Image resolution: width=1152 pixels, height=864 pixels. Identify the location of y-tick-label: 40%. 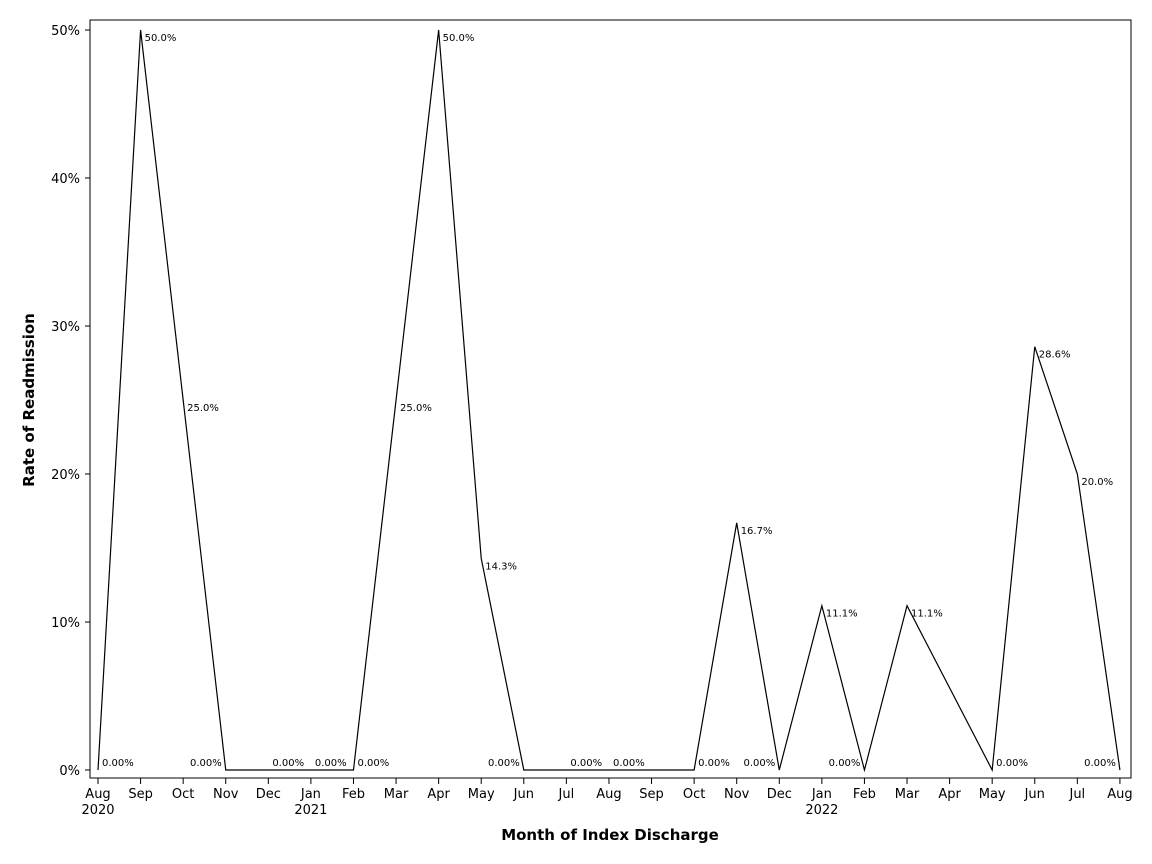
(65, 179).